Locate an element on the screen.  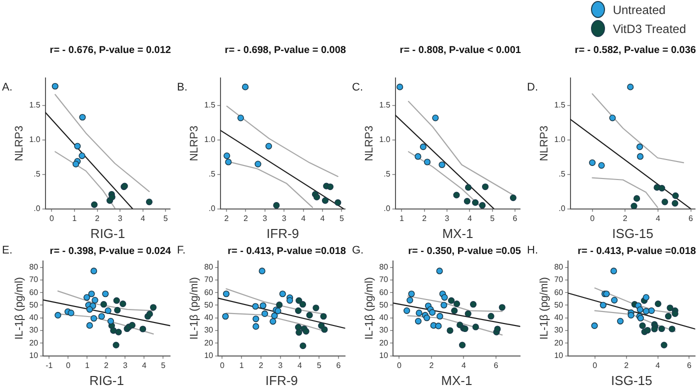
text: A. is located at coordinates (7, 88).